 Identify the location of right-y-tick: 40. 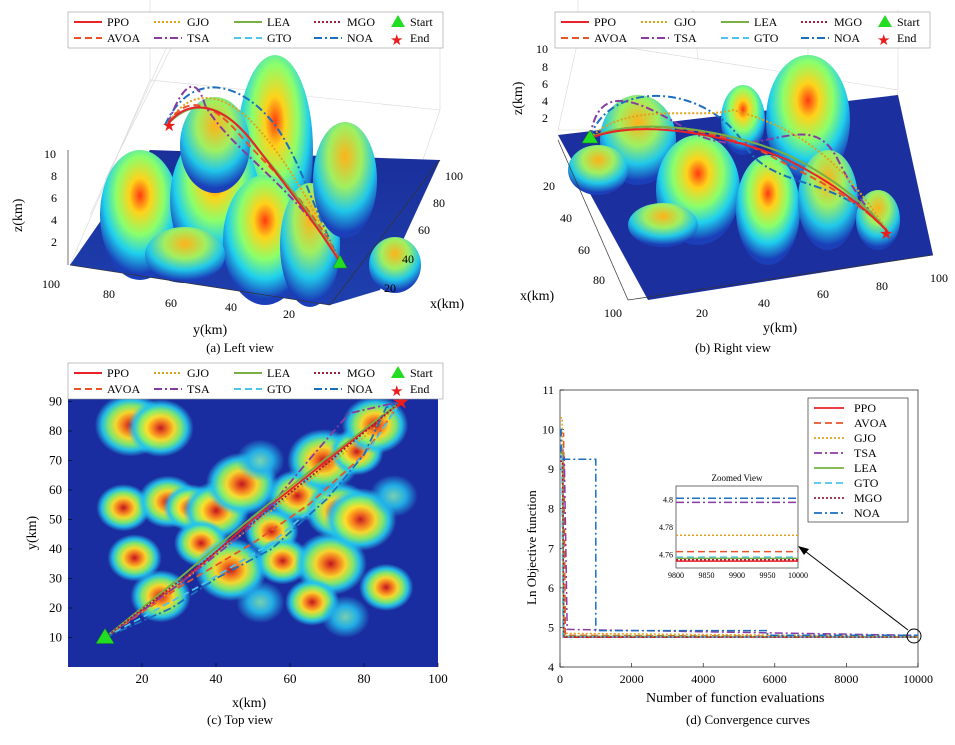
(566, 218).